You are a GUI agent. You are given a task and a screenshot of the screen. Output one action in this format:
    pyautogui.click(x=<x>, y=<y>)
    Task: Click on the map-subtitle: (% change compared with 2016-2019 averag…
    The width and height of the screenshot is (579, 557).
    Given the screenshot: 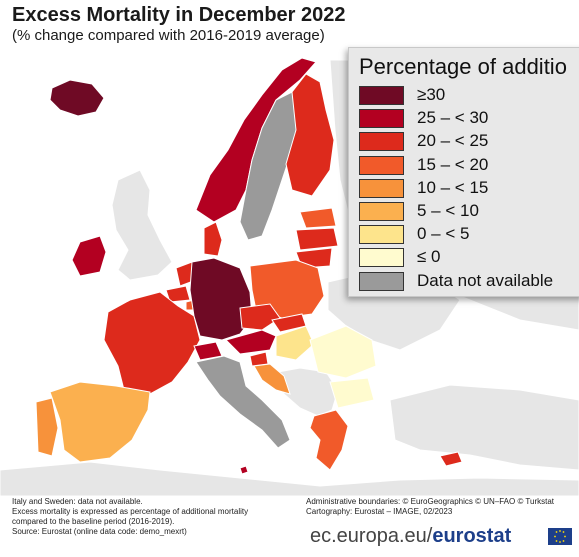 What is the action you would take?
    pyautogui.click(x=168, y=35)
    